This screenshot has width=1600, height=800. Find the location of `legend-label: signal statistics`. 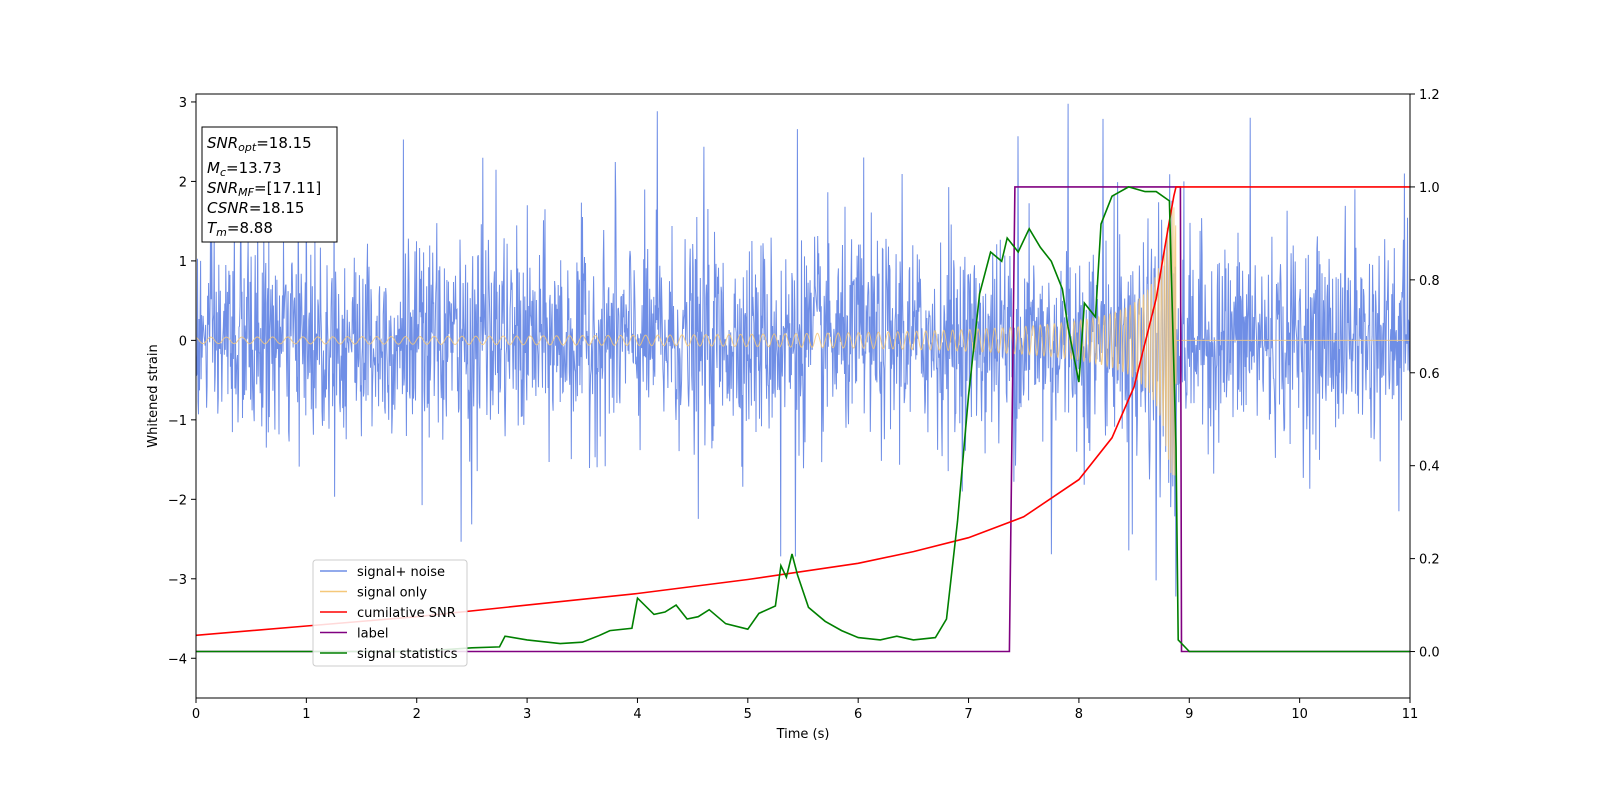

legend-label: signal statistics is located at coordinates (407, 654).